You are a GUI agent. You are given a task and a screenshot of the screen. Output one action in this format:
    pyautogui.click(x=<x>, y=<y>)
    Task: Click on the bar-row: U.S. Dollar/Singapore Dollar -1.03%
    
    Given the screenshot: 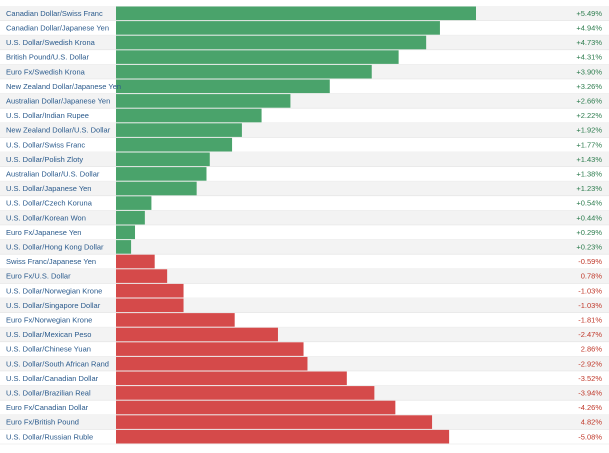 What is the action you would take?
    pyautogui.click(x=304, y=305)
    